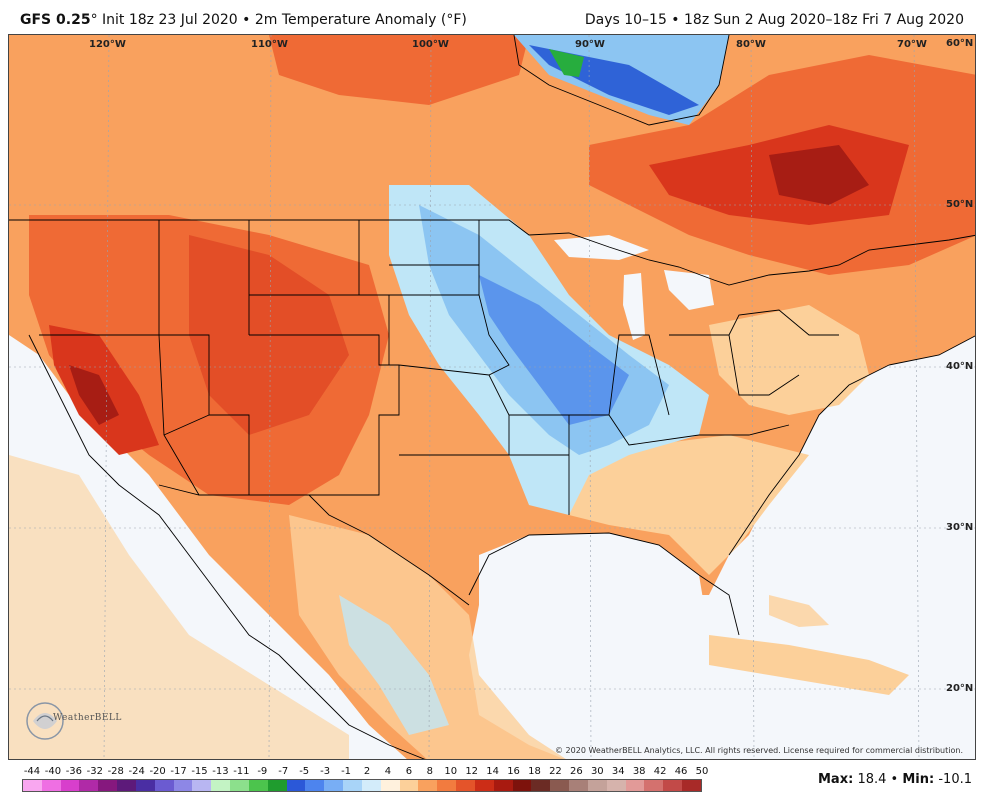 This screenshot has width=984, height=808. I want to click on longitude-label: 70°W, so click(912, 44).